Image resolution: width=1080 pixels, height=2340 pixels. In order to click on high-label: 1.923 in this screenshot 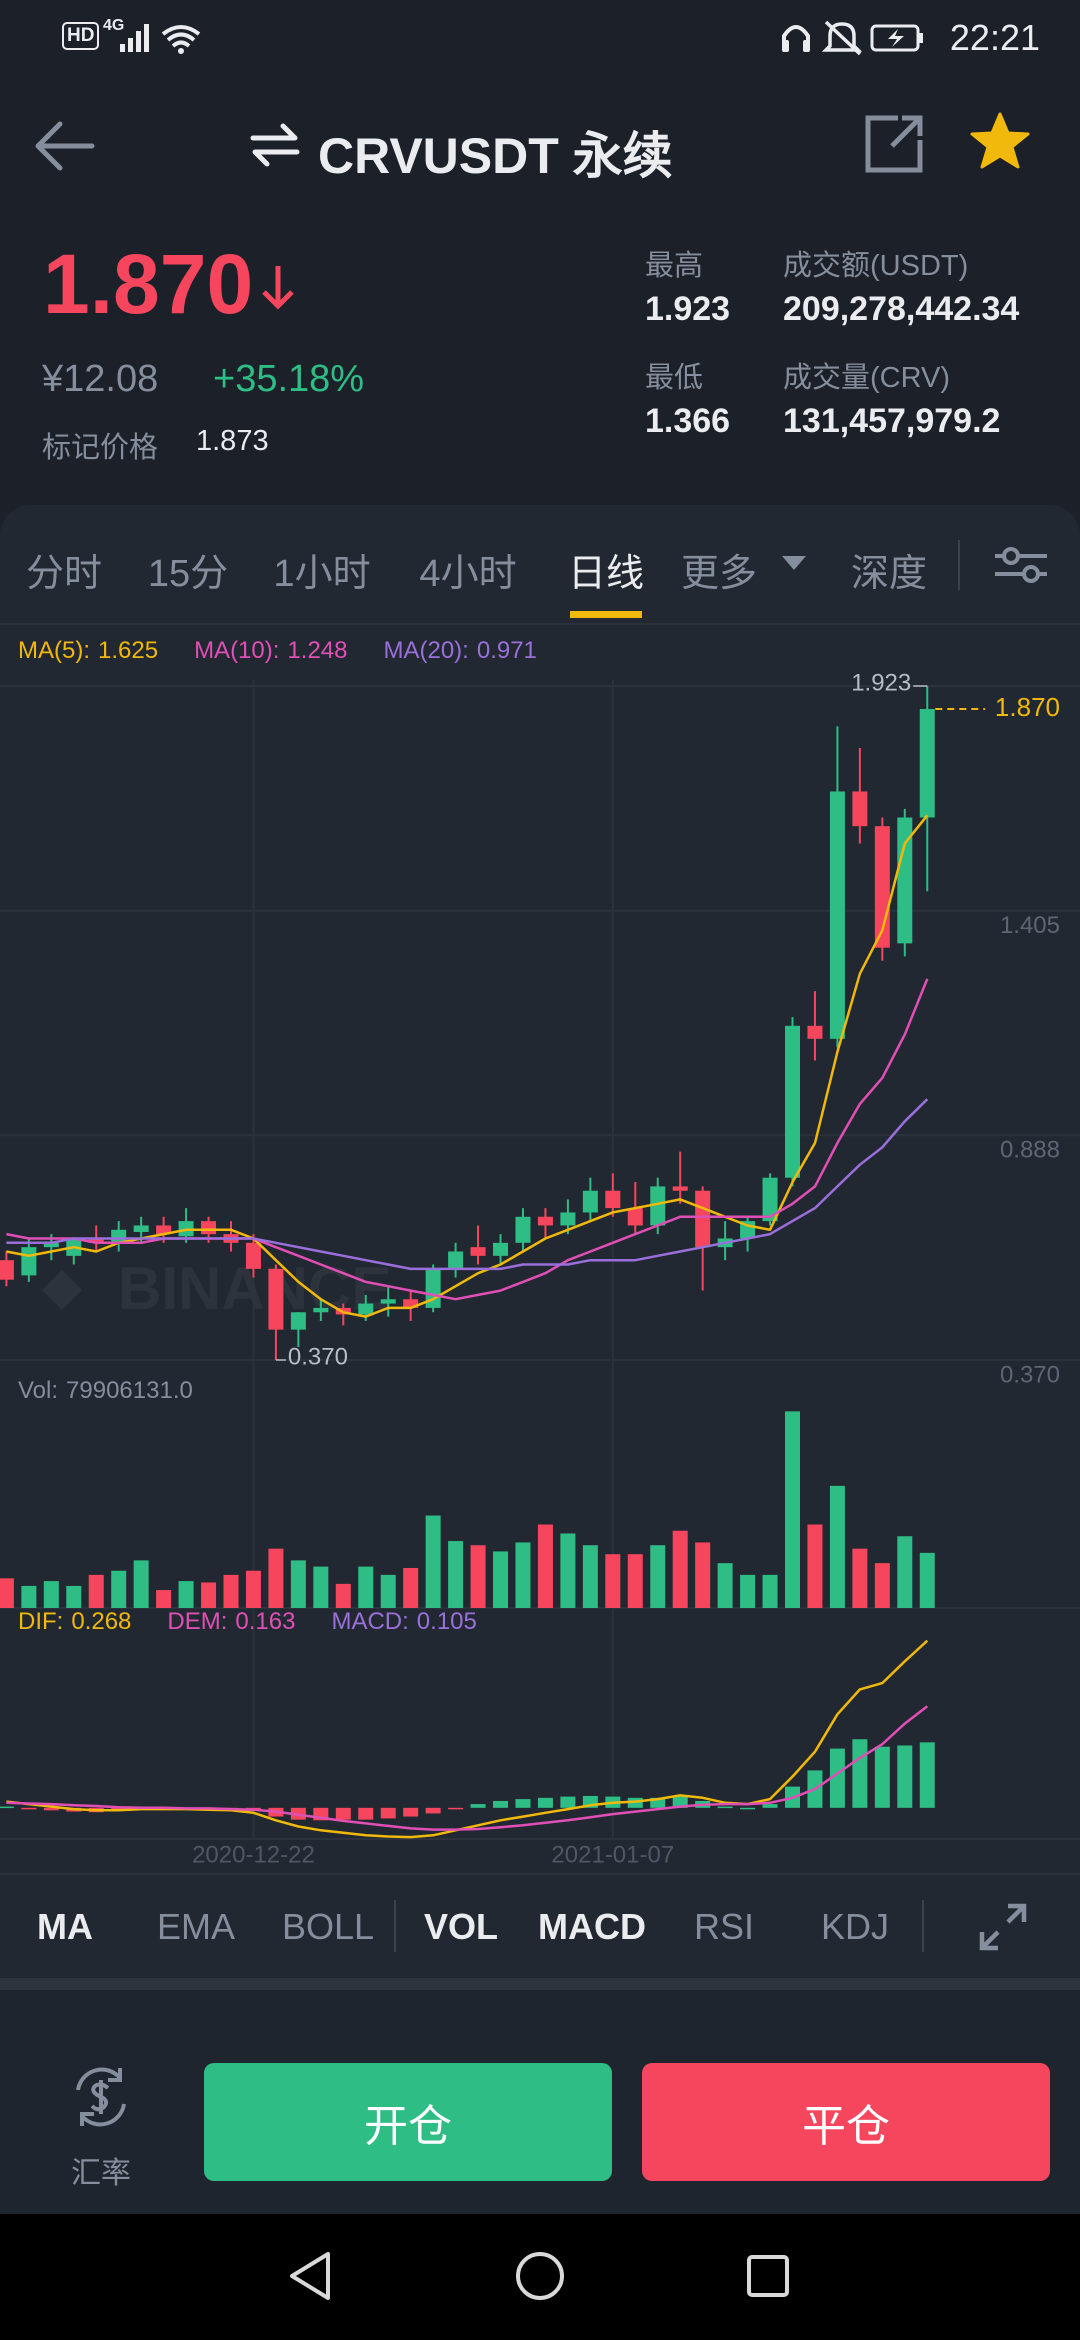, I will do `click(881, 682)`.